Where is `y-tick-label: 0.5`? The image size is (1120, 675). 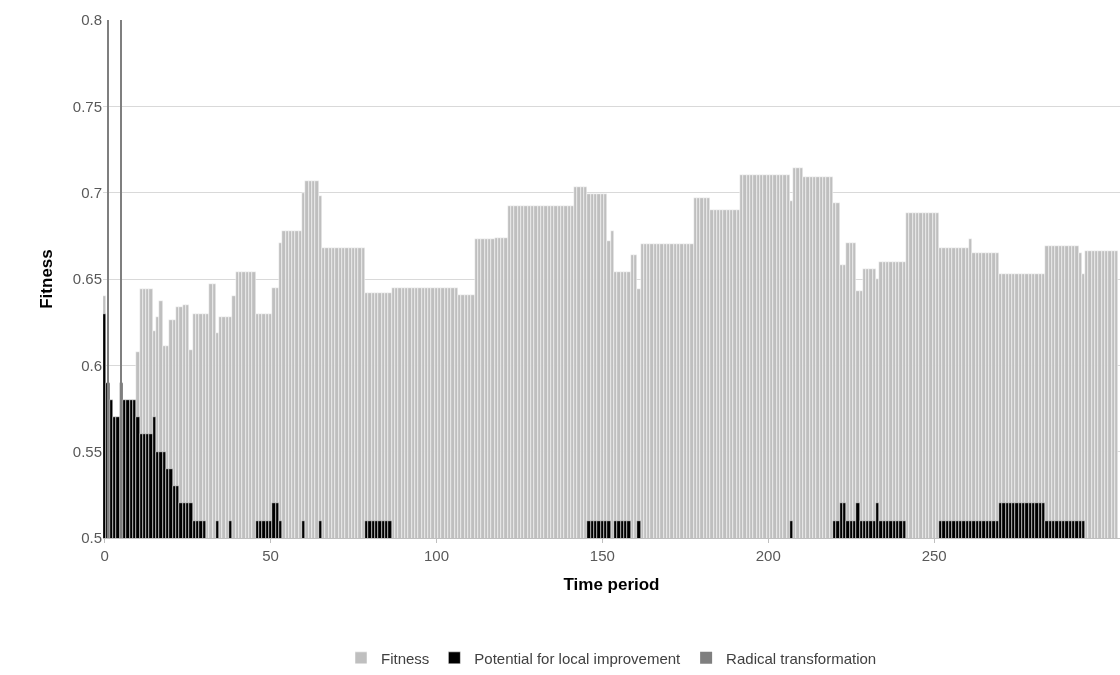 y-tick-label: 0.5 is located at coordinates (91, 538).